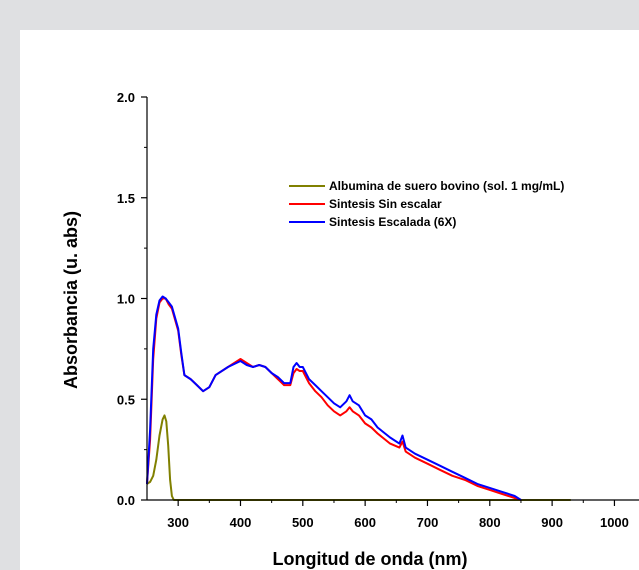 The image size is (639, 570). What do you see at coordinates (126, 399) in the screenshot?
I see `y-tick-label: 0.5` at bounding box center [126, 399].